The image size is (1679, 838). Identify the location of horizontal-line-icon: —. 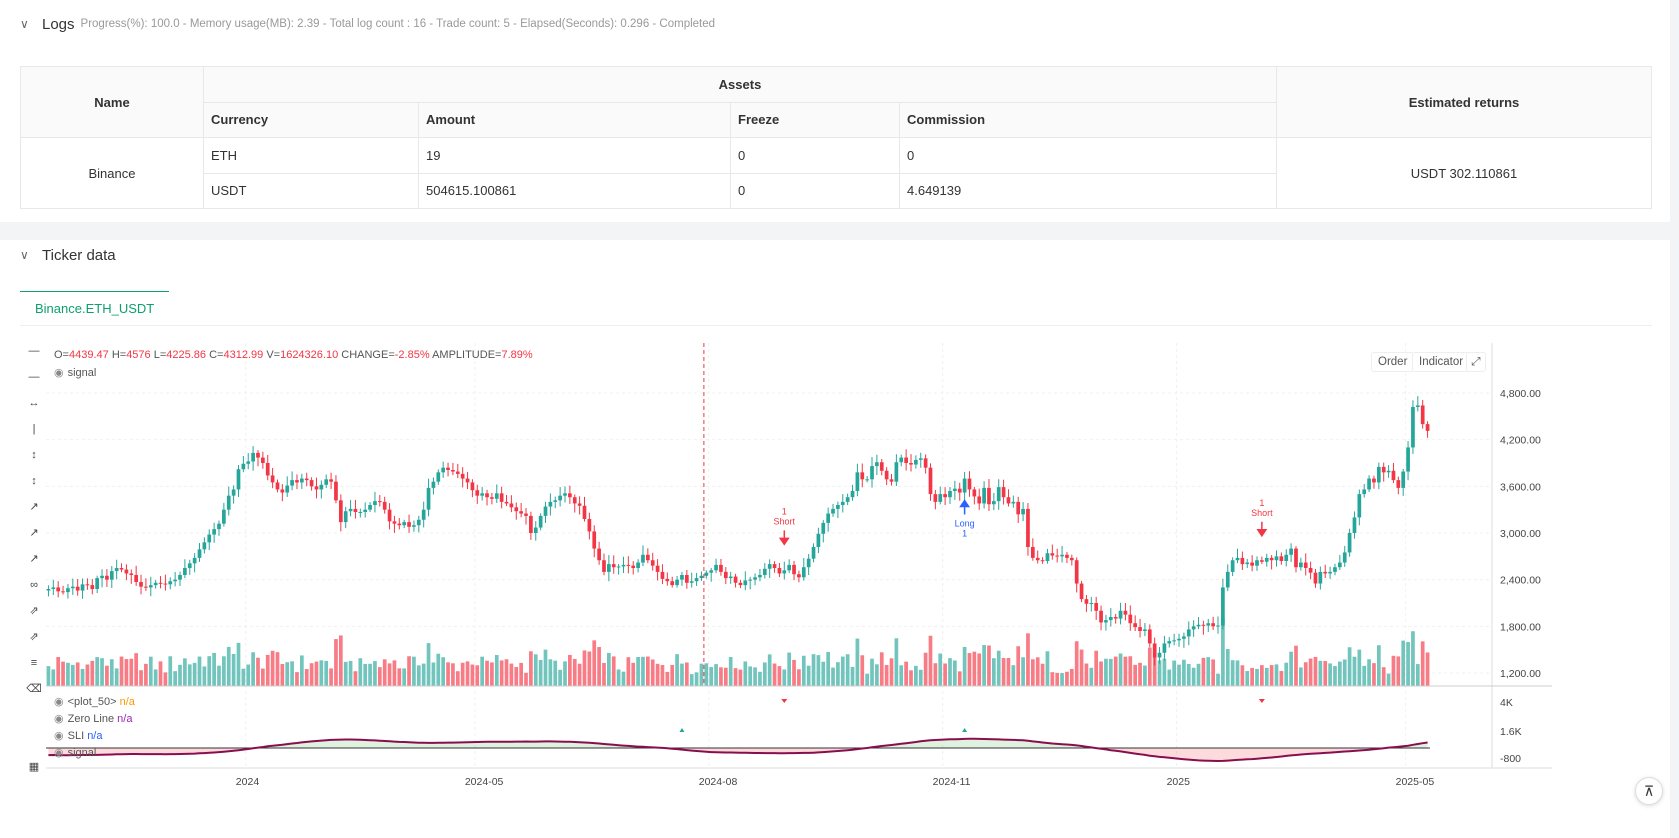
(34, 351).